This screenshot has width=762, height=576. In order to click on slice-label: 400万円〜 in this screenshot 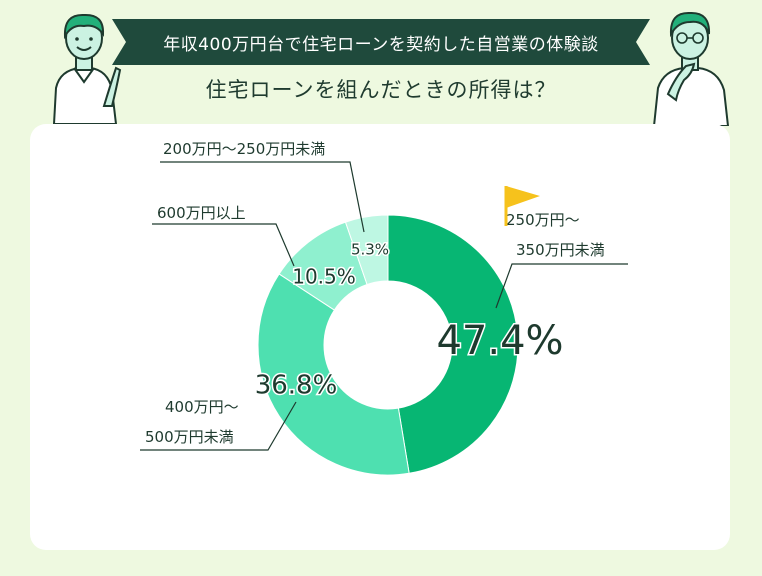, I will do `click(202, 407)`.